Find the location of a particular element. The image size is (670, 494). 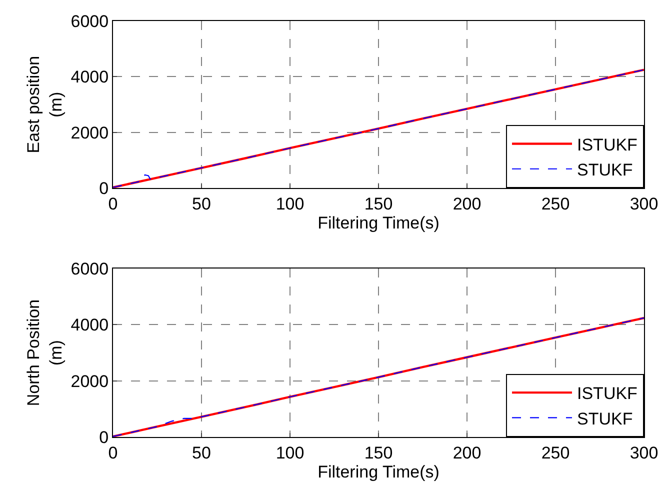

y-axis-title: East position (m) is located at coordinates (45, 105).